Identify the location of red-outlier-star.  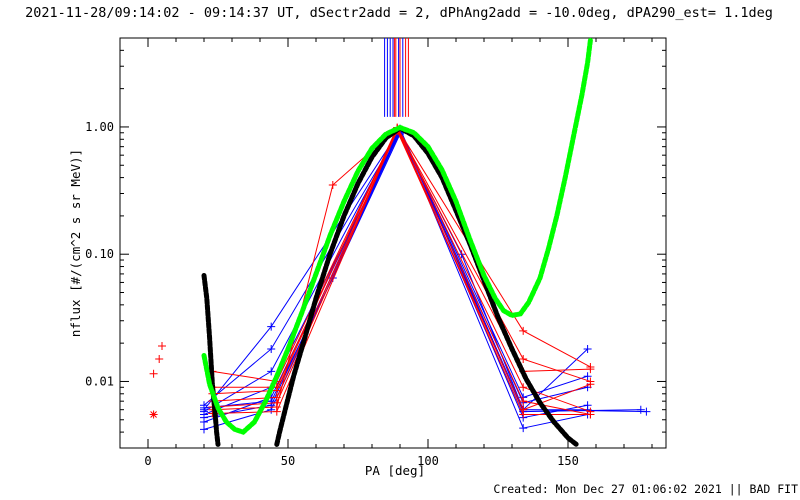
(153, 414).